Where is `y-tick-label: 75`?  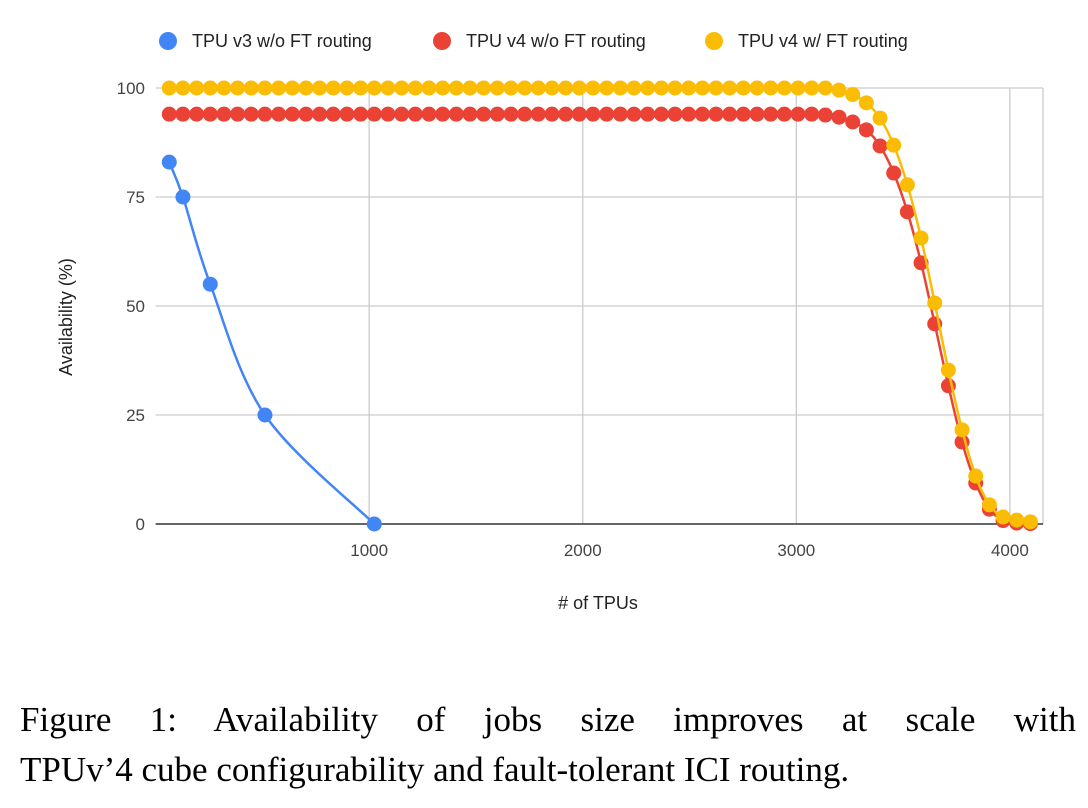
y-tick-label: 75 is located at coordinates (135, 197).